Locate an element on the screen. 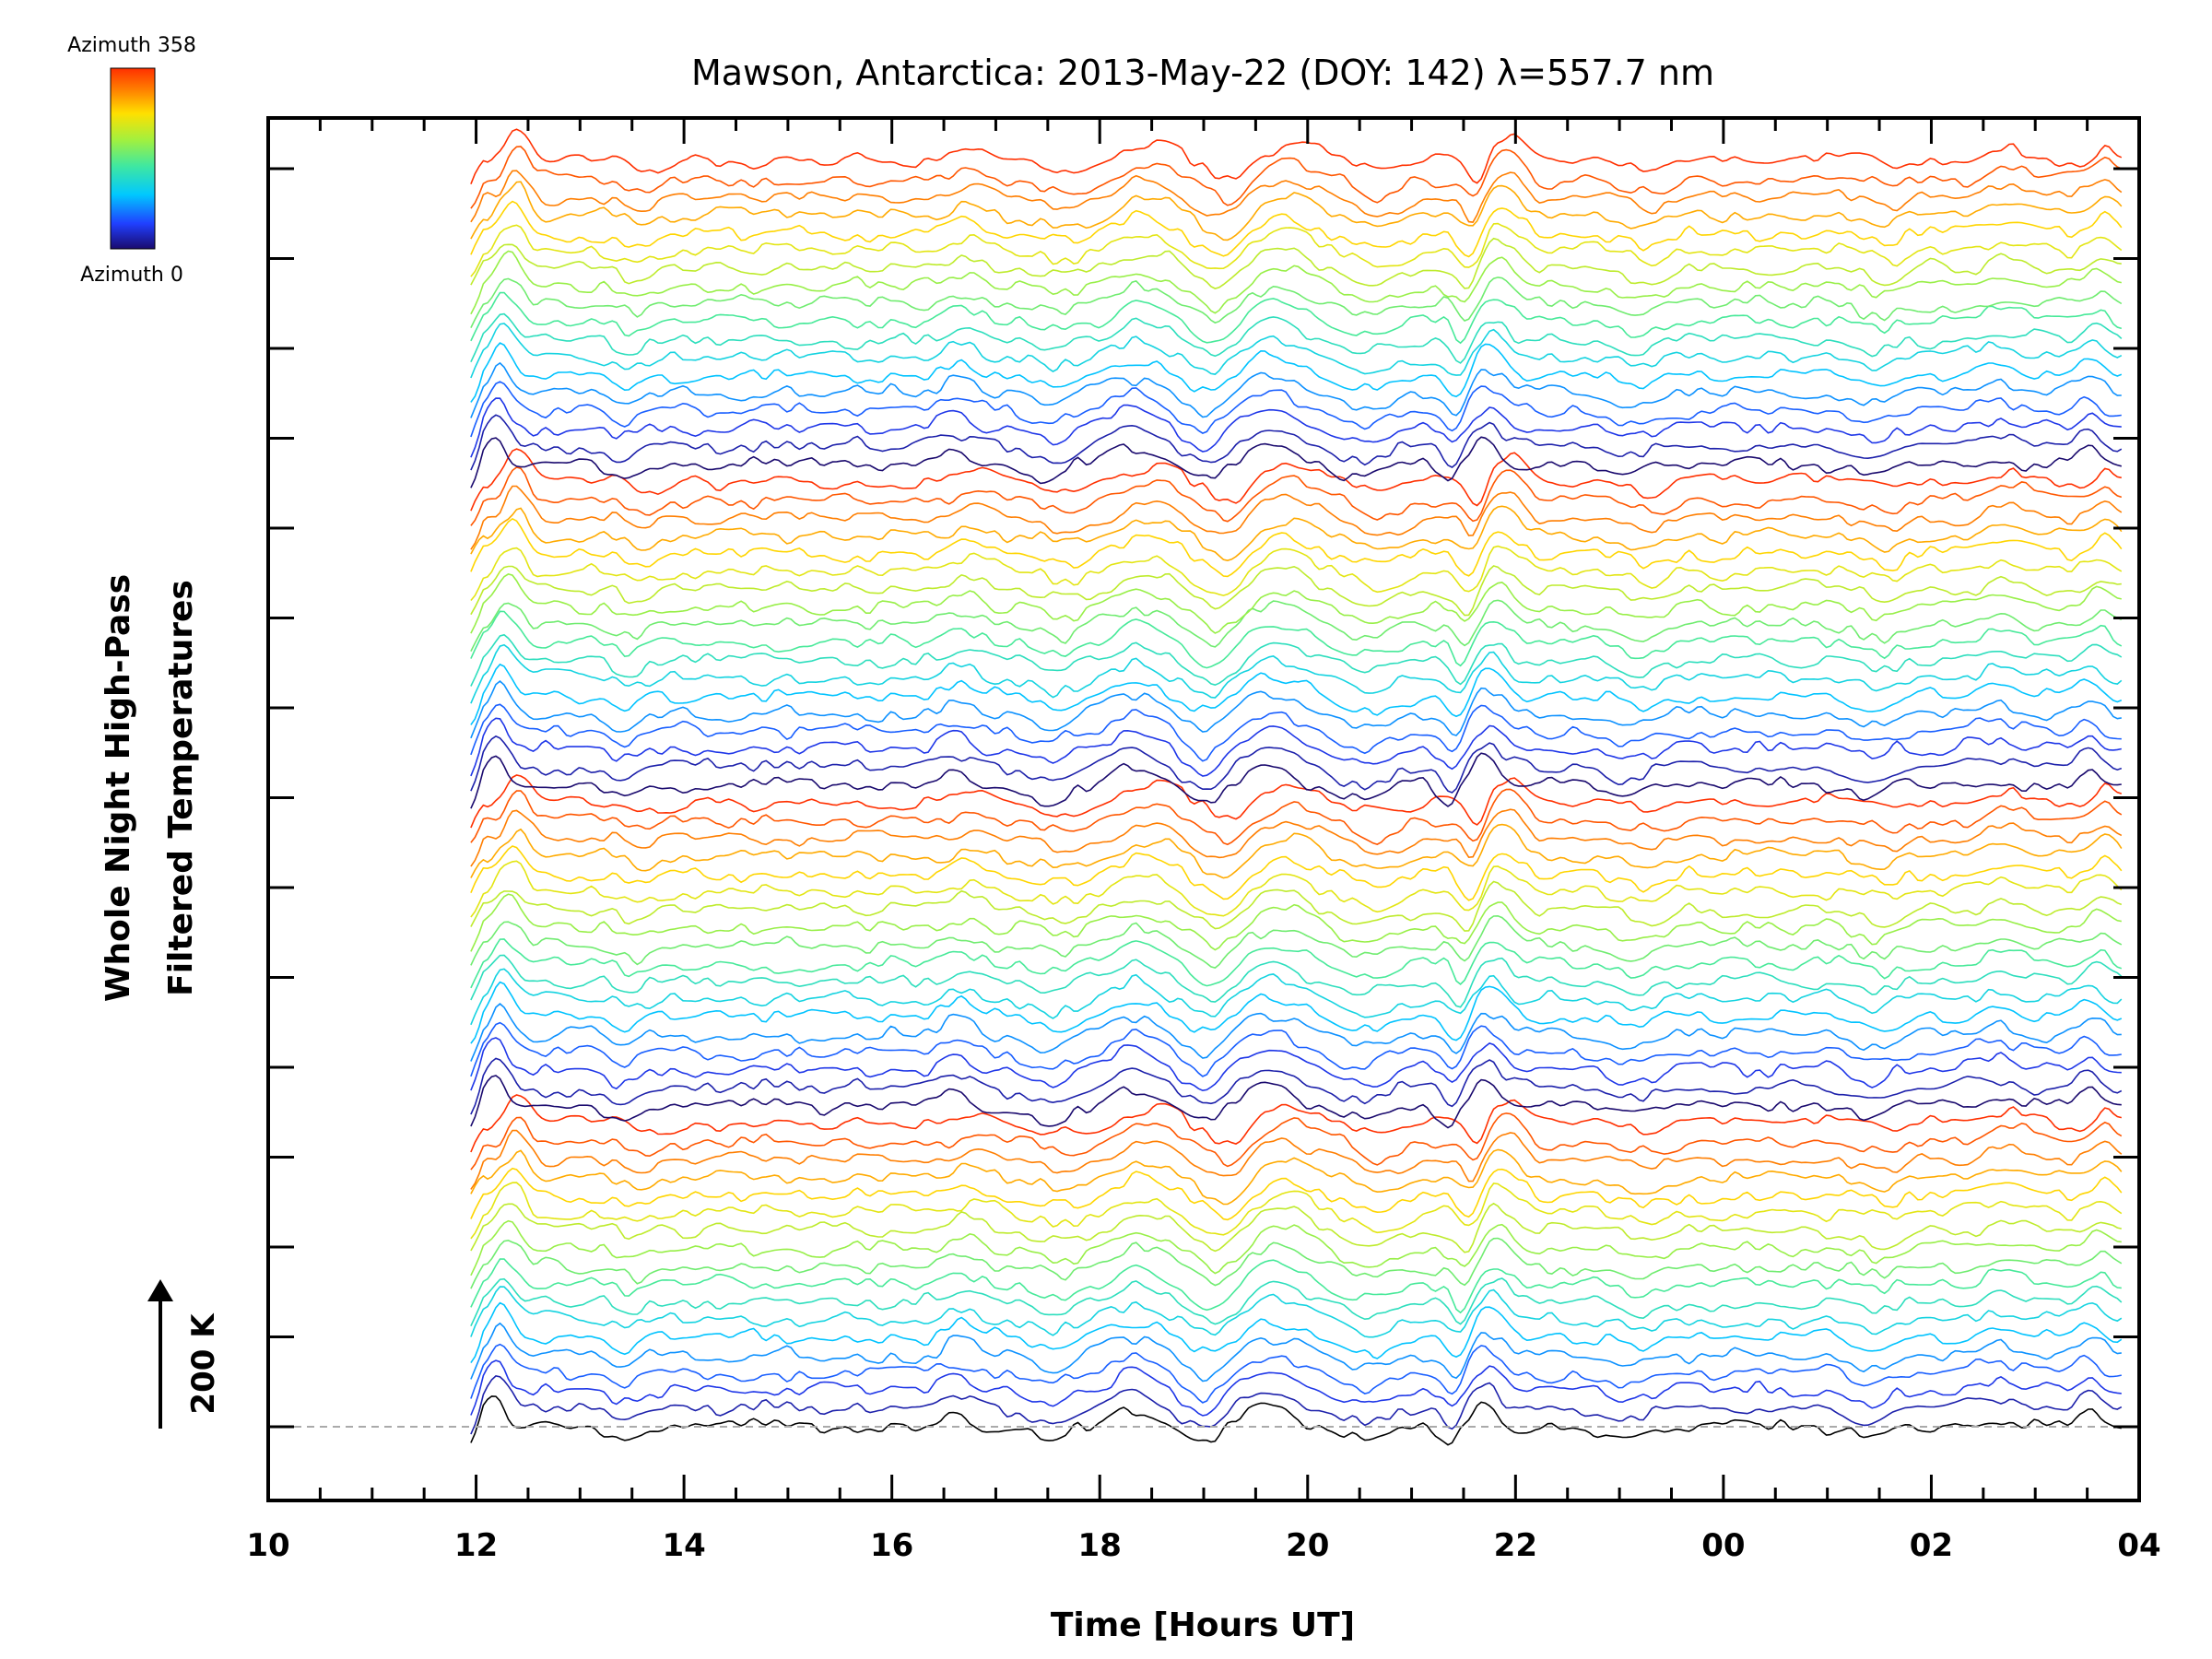 Image resolution: width=2212 pixels, height=1659 pixels. x-tick-label: 16 is located at coordinates (891, 1545).